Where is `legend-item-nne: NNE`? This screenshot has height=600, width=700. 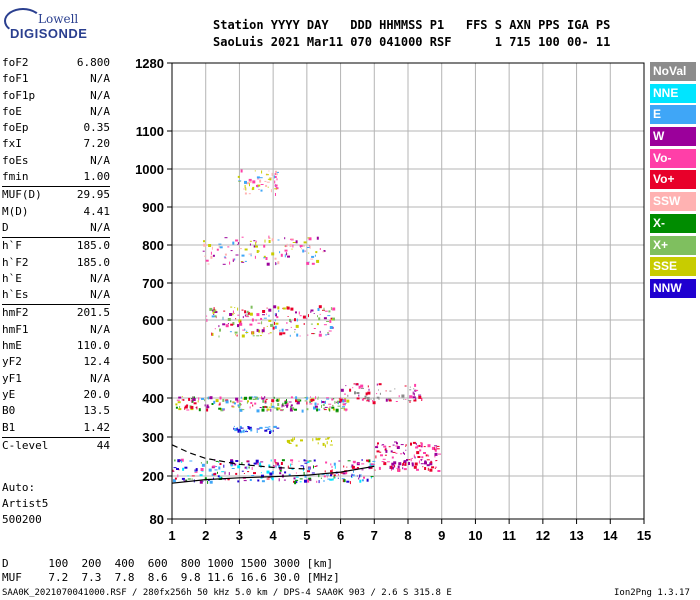 legend-item-nne: NNE is located at coordinates (673, 93).